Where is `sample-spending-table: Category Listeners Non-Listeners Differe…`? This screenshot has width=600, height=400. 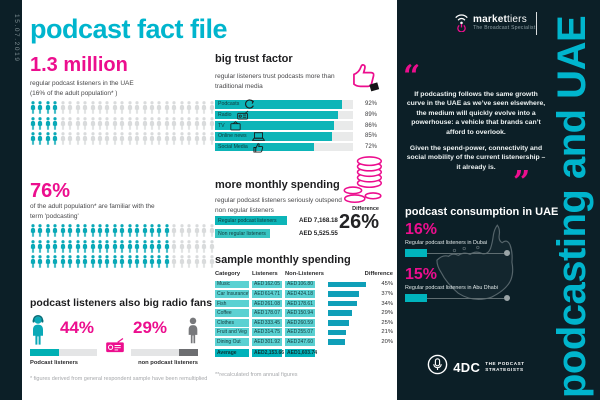 sample-spending-table: Category Listeners Non-Listeners Differe… is located at coordinates (304, 314).